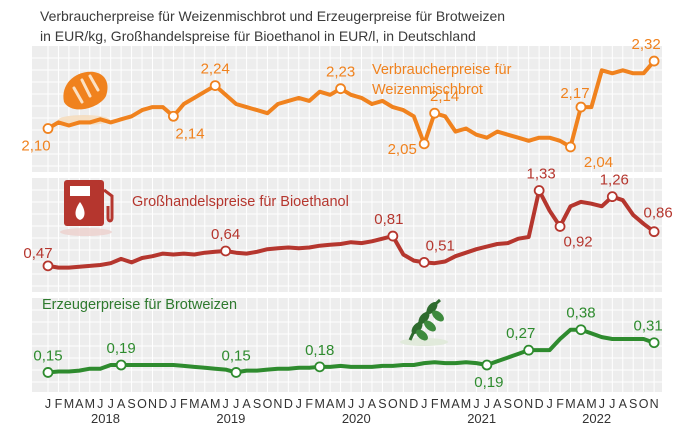  Describe the element at coordinates (47, 355) in the screenshot. I see `wheat-data-label: 0,15` at that location.